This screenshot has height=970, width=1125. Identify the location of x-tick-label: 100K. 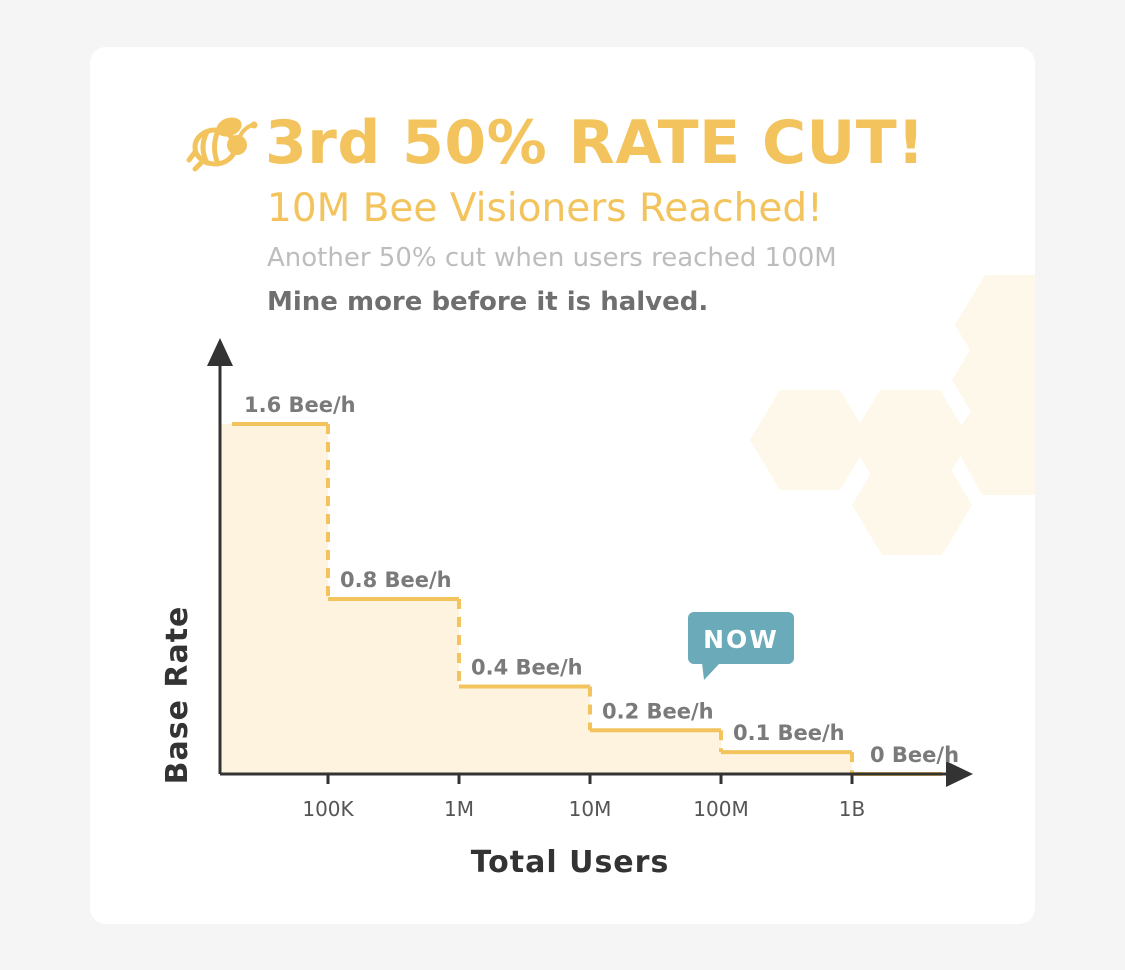
(328, 809).